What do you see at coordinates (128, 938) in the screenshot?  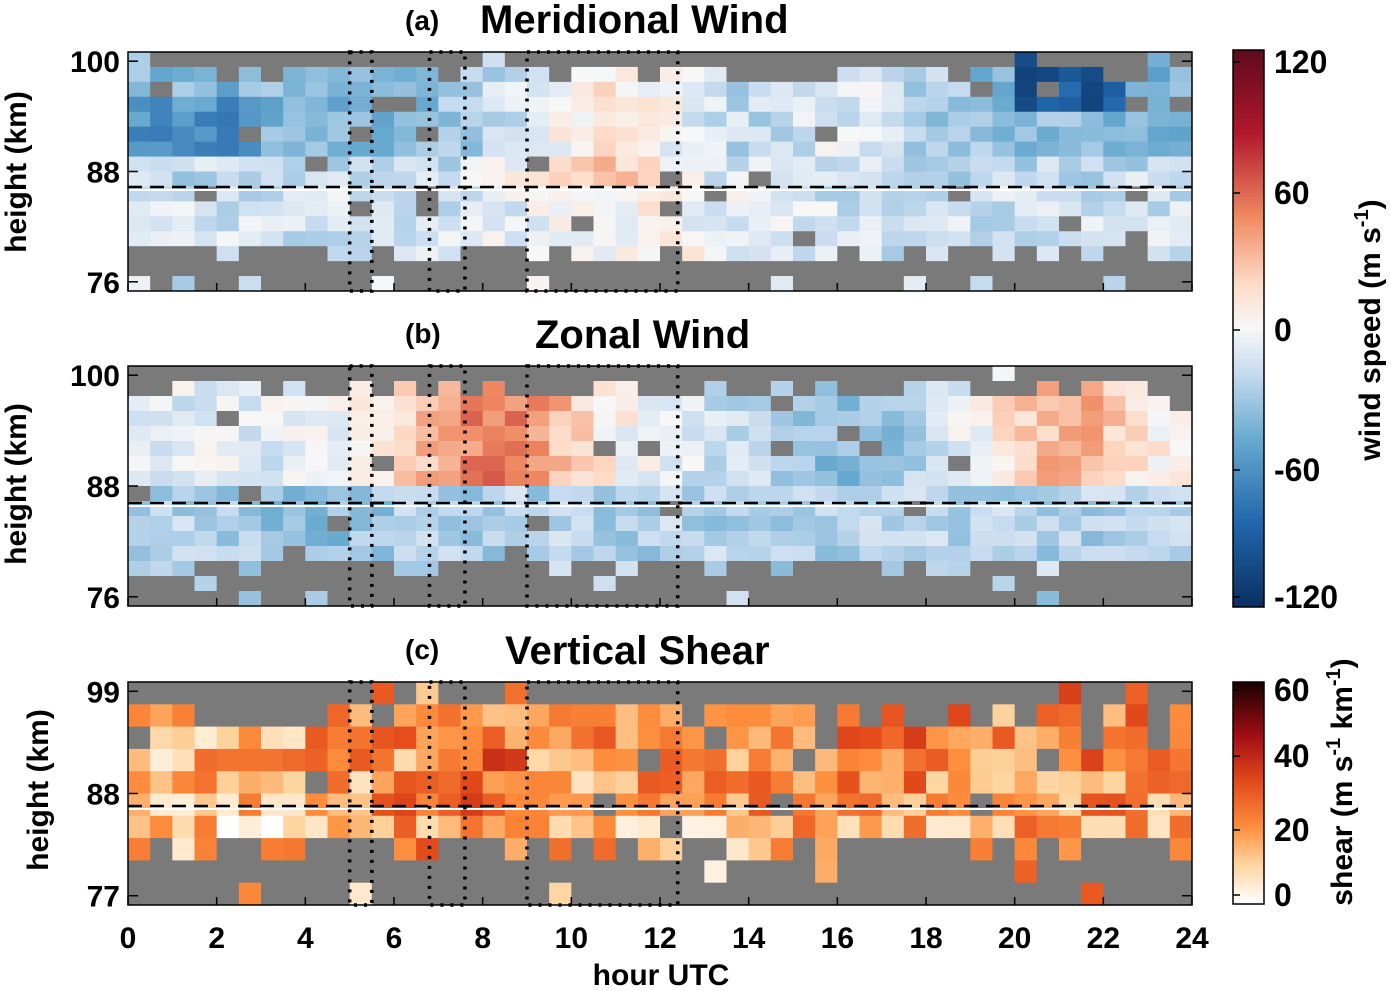 I see `xtick-label: 0` at bounding box center [128, 938].